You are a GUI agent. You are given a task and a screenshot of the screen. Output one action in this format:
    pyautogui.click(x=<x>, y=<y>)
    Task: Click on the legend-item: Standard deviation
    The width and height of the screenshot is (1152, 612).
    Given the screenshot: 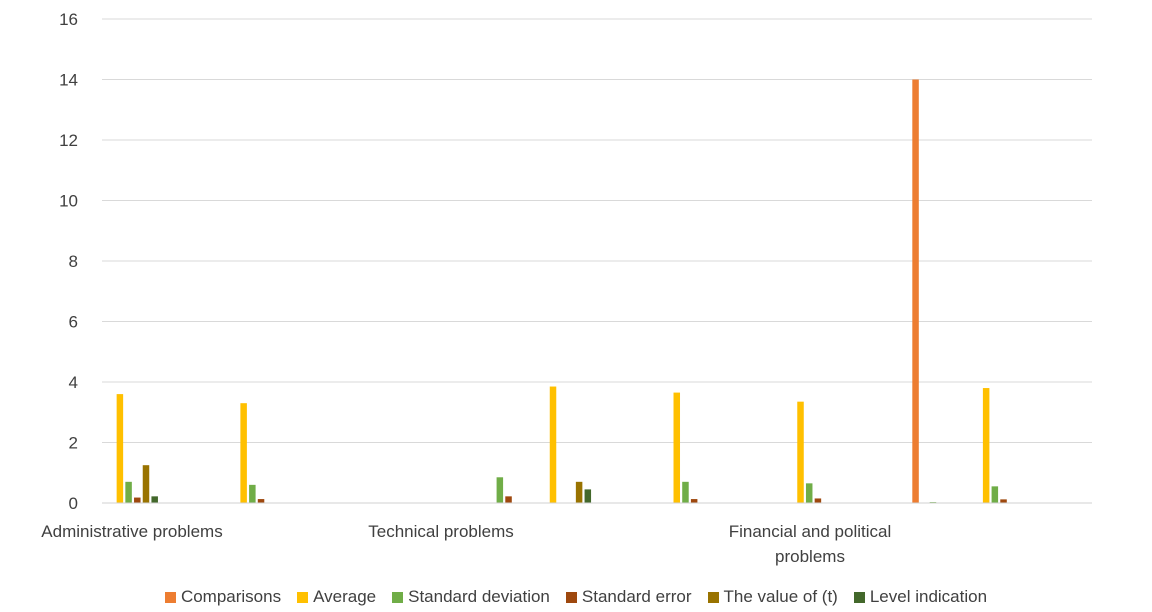 What is the action you would take?
    pyautogui.click(x=471, y=597)
    